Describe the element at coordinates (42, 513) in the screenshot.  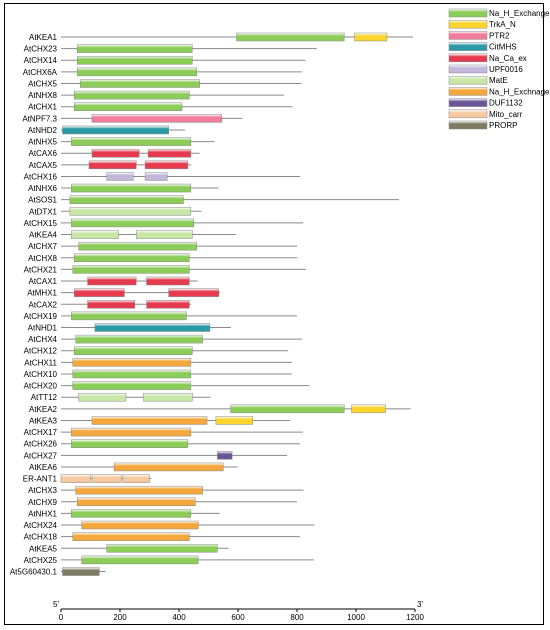
I see `protein-label: AtNHX1` at that location.